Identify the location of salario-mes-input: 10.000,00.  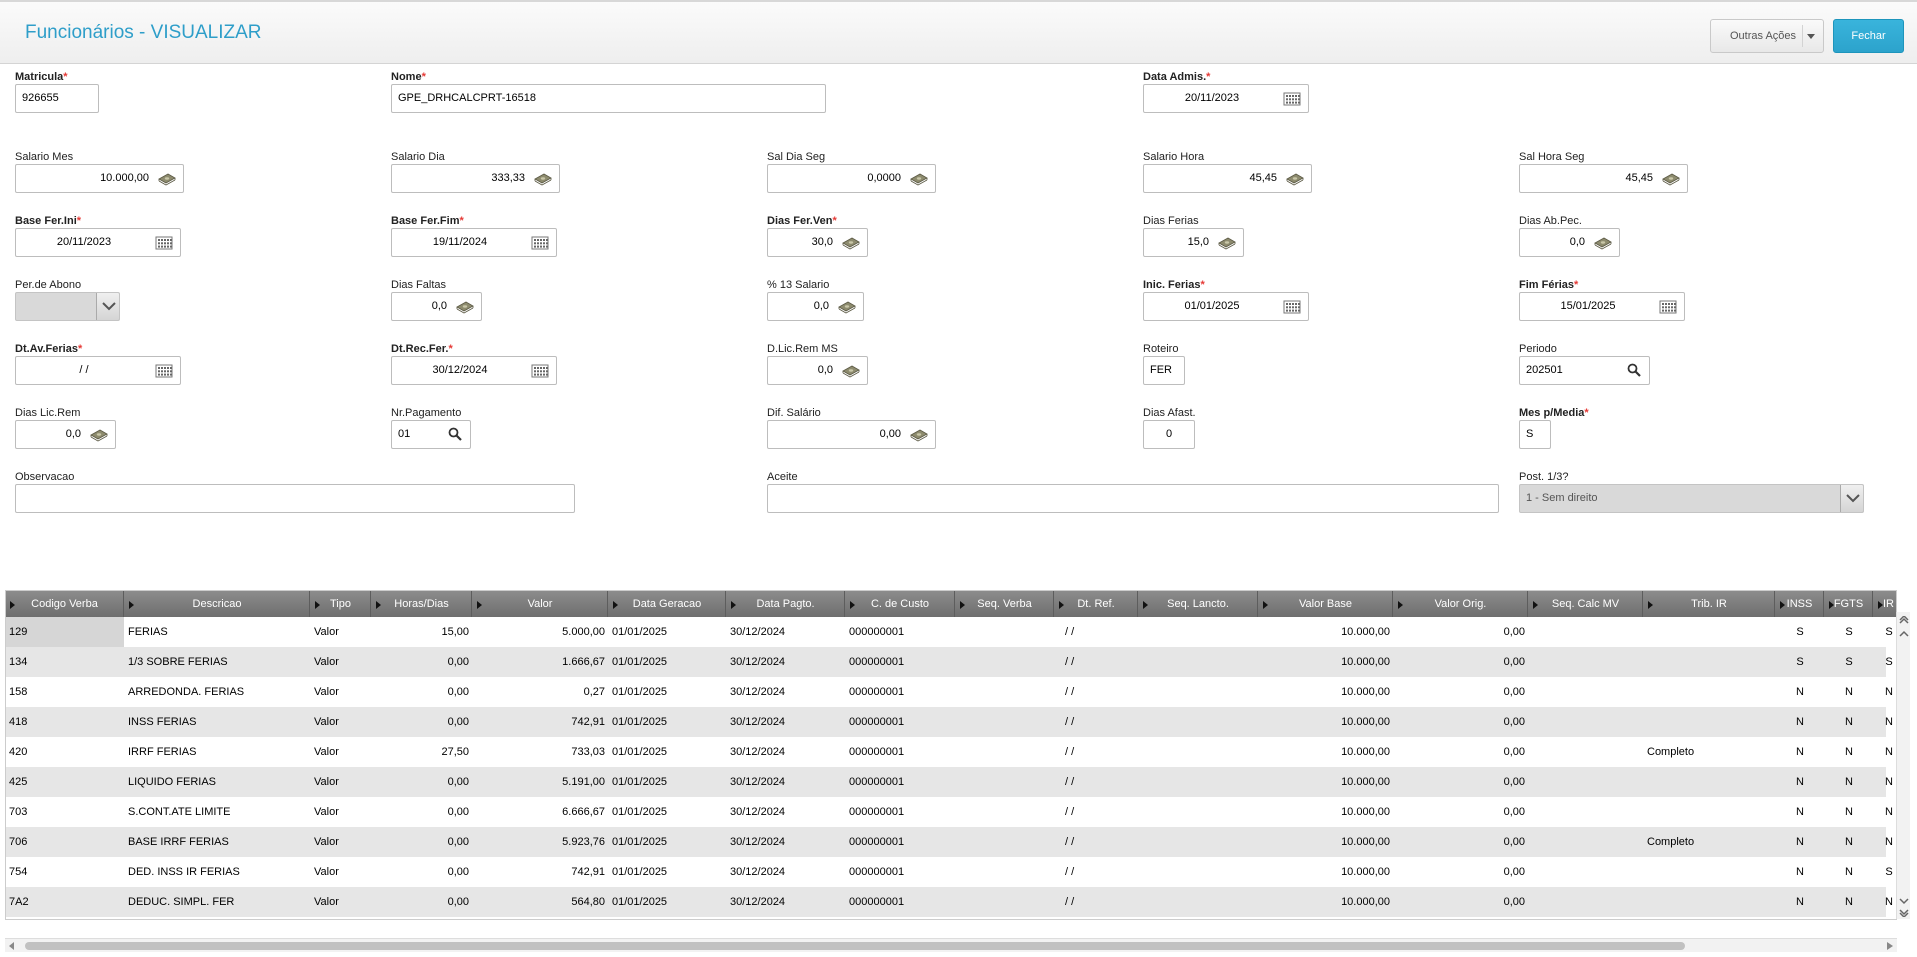
(99, 178).